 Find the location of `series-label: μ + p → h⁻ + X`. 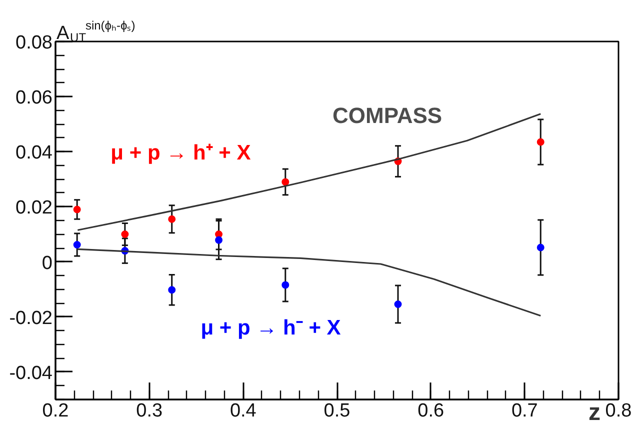

series-label: μ + p → h⁻ + X is located at coordinates (270, 328).